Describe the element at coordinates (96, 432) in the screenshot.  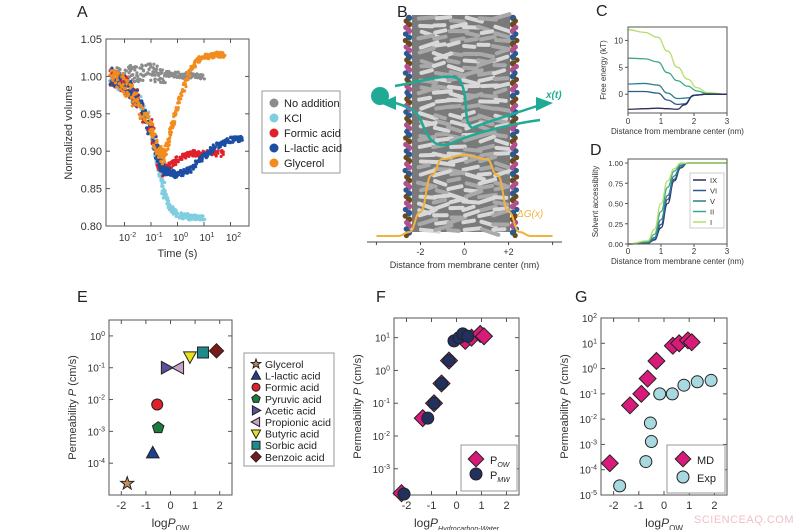
I see `tick-label: 10⁻³` at that location.